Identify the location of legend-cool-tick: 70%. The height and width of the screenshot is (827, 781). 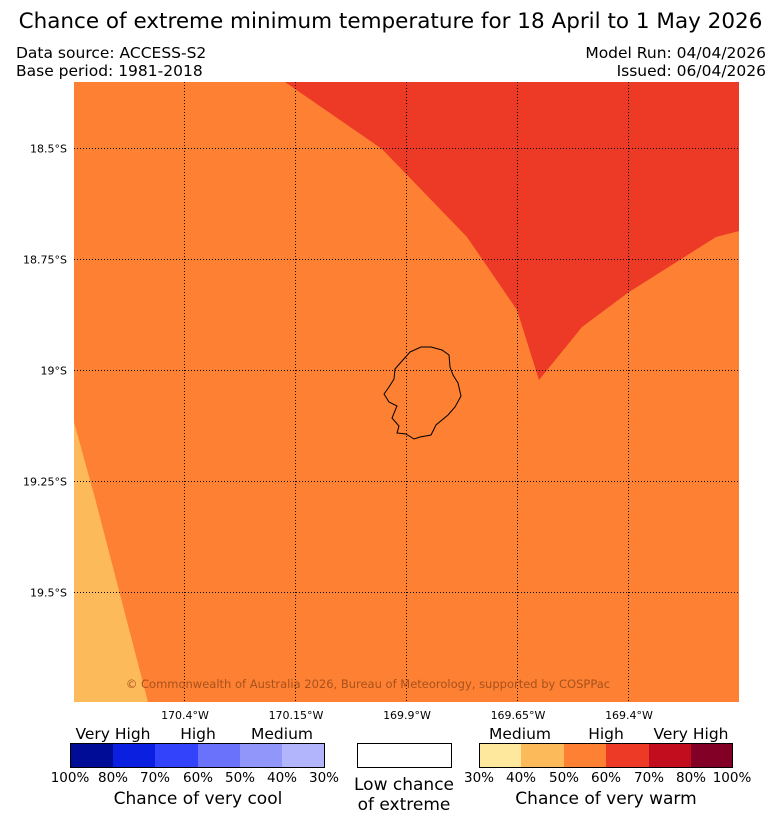
(155, 778).